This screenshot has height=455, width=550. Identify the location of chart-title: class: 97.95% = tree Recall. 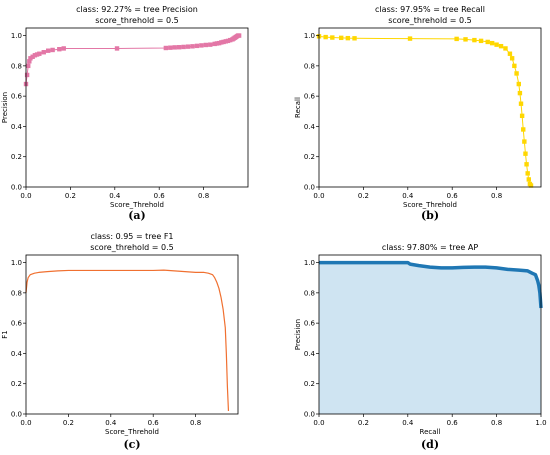
(430, 9).